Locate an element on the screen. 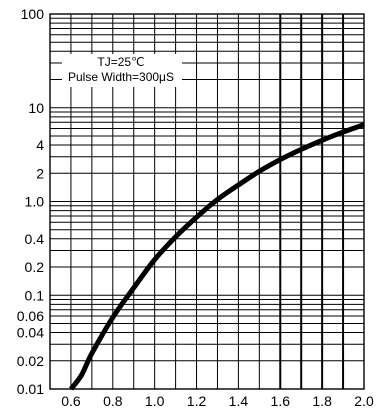 The height and width of the screenshot is (410, 387). x-tick-label: 2.0 is located at coordinates (364, 401).